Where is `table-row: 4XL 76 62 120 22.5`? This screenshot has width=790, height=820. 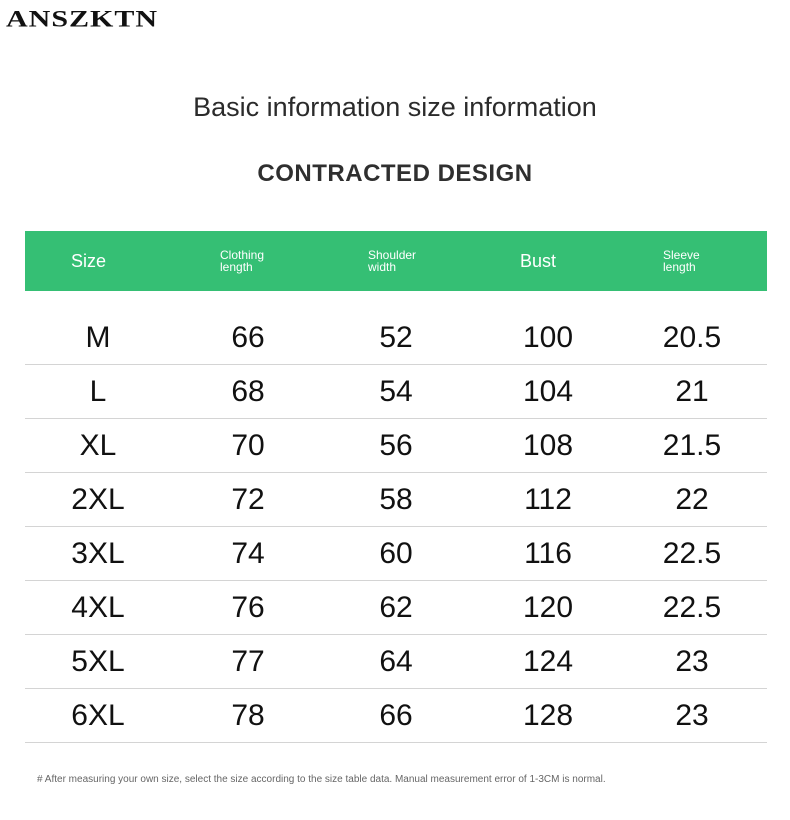 table-row: 4XL 76 62 120 22.5 is located at coordinates (396, 608).